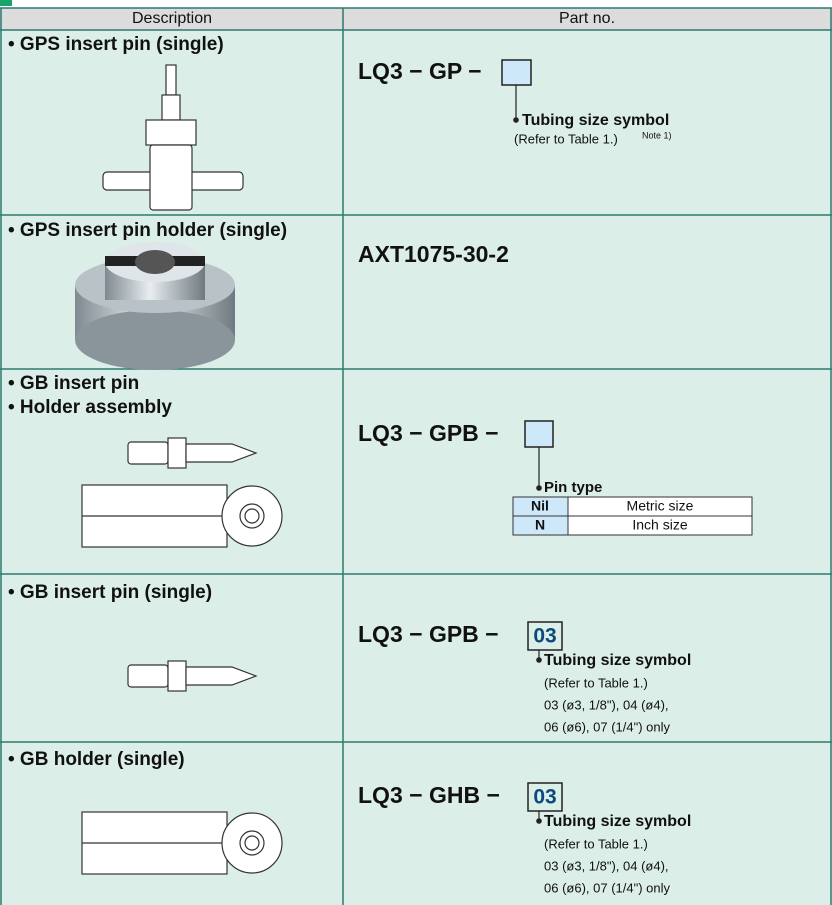  What do you see at coordinates (416, 19) in the screenshot?
I see `header-bg` at bounding box center [416, 19].